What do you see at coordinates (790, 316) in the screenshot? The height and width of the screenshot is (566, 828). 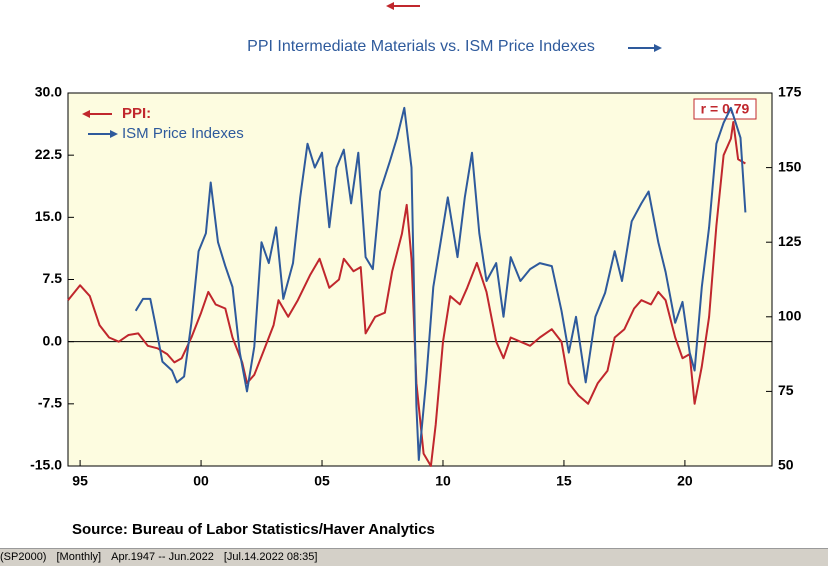 I see `y2-tick-label: 100` at bounding box center [790, 316].